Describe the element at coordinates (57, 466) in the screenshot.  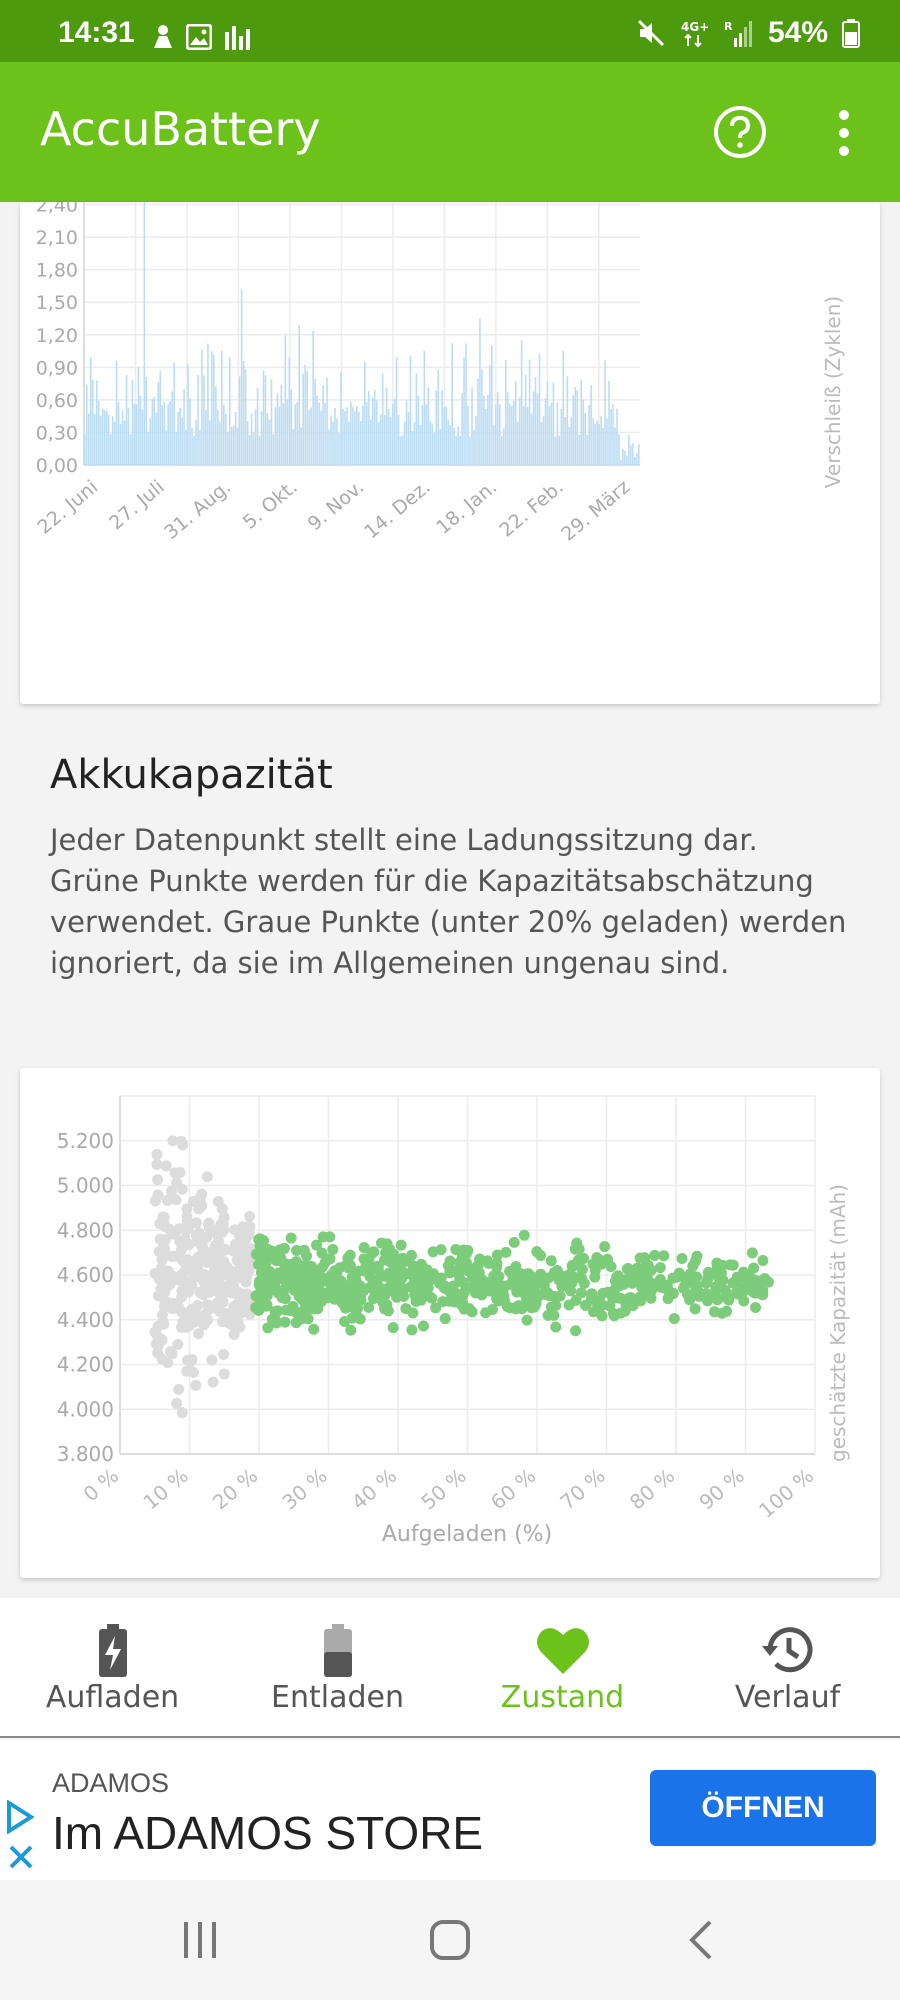
I see `wear-y-tick: 0,00` at that location.